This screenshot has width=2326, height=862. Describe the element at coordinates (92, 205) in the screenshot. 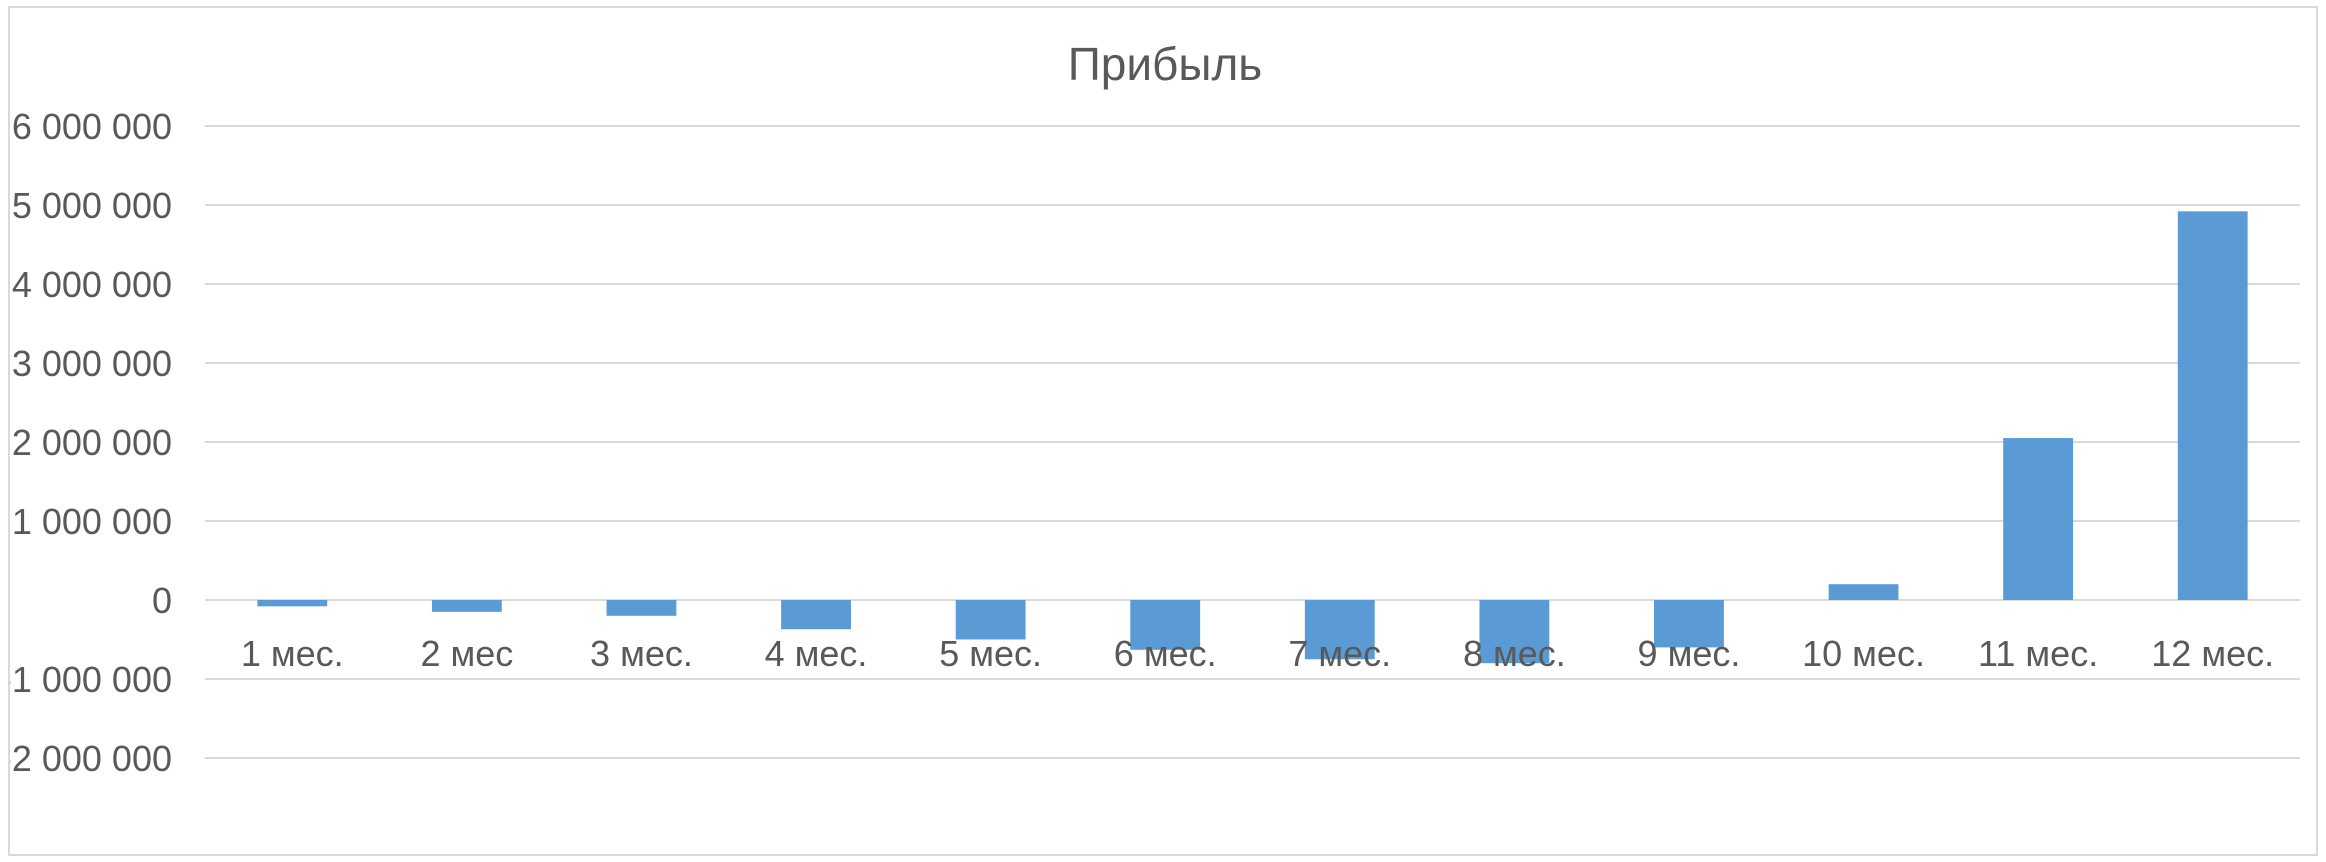

I see `y-tick-label: 5 000 000` at that location.